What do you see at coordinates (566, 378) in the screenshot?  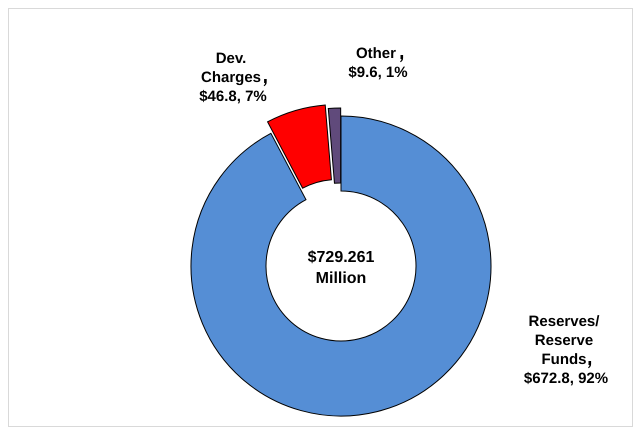 I see `data-label: $672.8, 92%` at bounding box center [566, 378].